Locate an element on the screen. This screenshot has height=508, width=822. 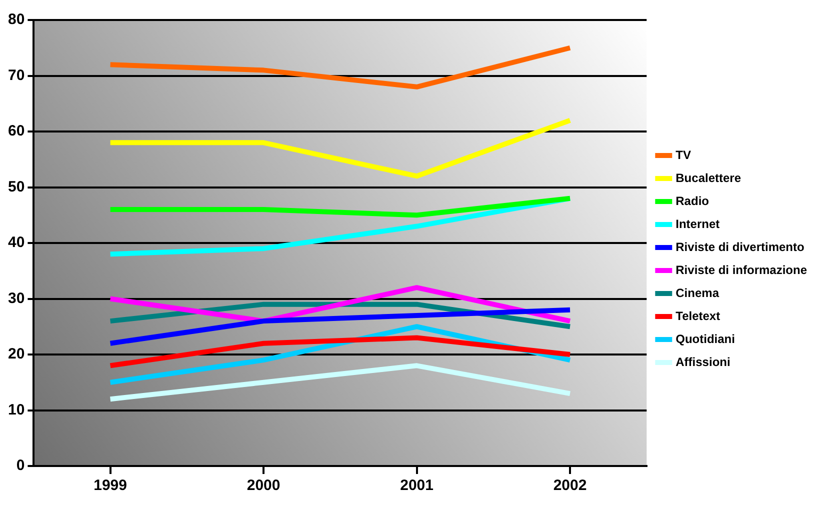
y-tick-label: 10 is located at coordinates (16, 409).